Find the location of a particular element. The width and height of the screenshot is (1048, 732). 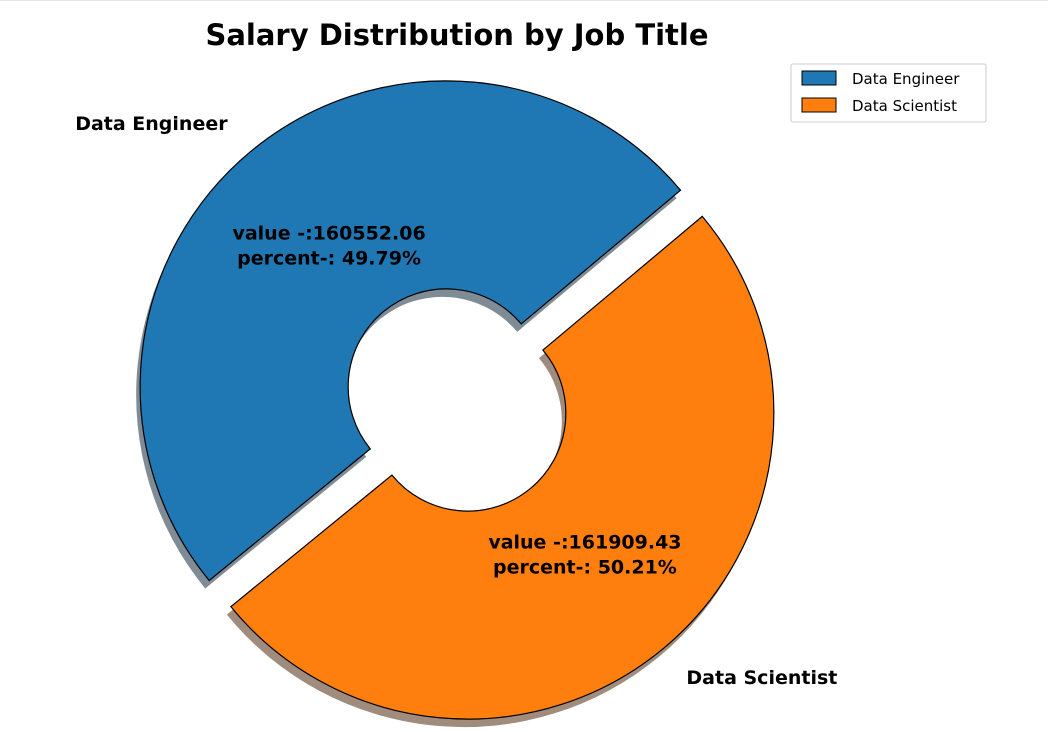

legend-swatch-data-scientist is located at coordinates (819, 105).